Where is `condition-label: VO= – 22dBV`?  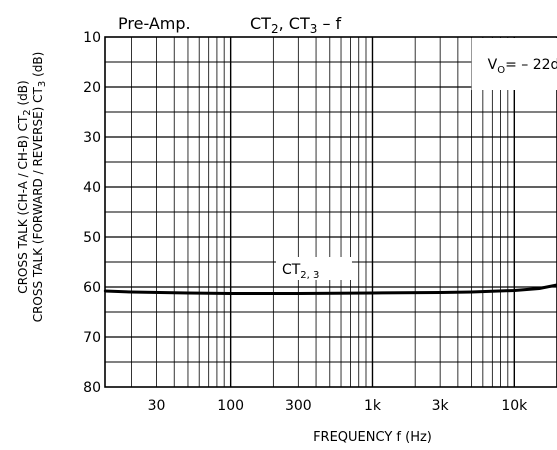
condition-label: VO= – 22dBV is located at coordinates (522, 66).